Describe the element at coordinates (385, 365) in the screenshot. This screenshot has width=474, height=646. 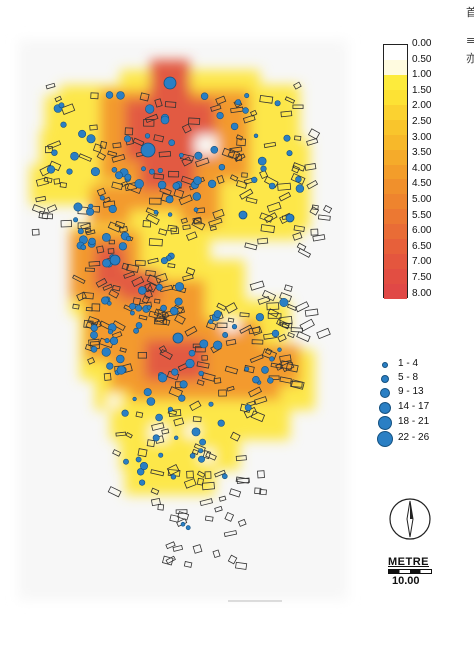
I see `dot-legend-symbol` at that location.